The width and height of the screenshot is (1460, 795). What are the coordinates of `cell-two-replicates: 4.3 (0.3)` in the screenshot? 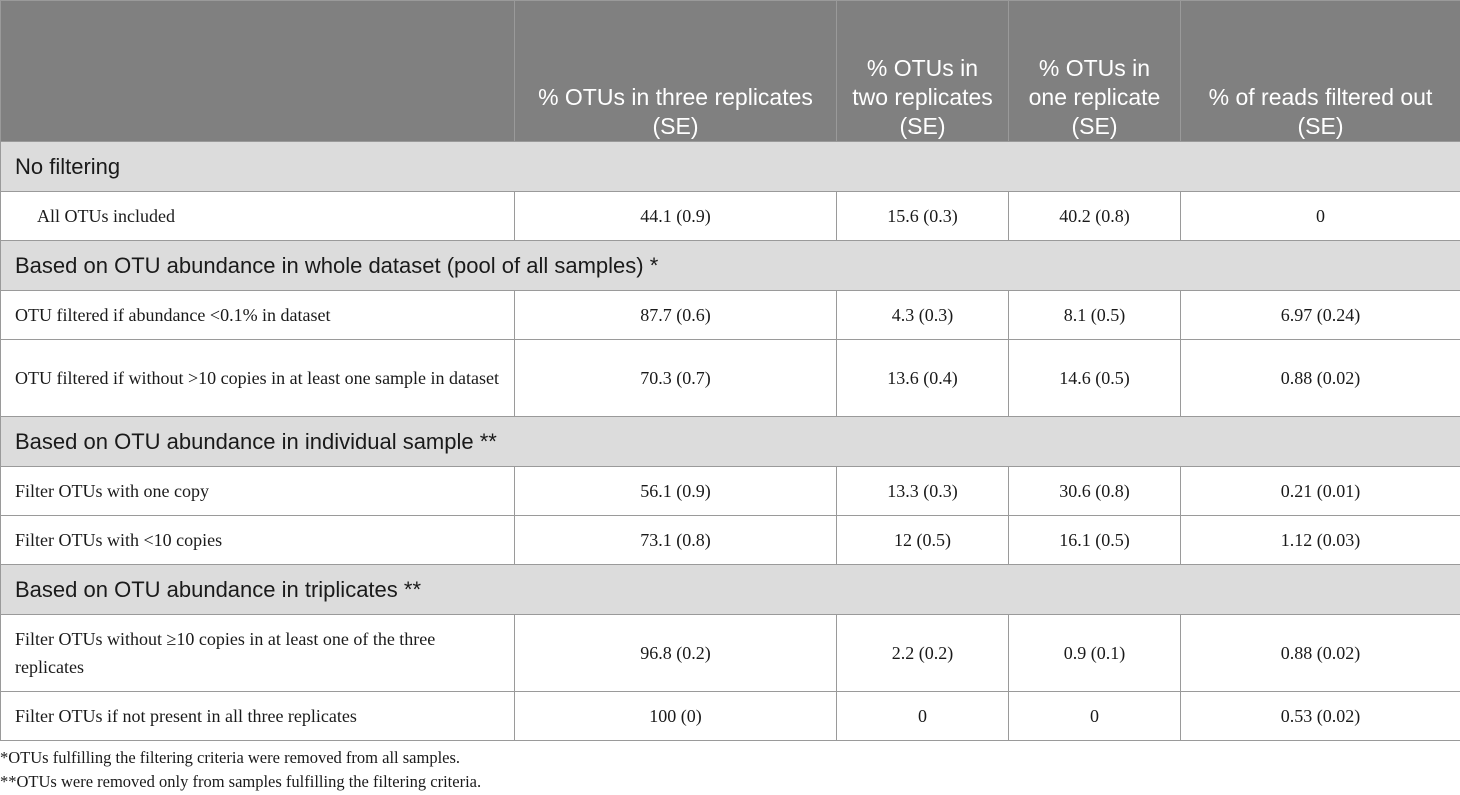 It's located at (922, 315).